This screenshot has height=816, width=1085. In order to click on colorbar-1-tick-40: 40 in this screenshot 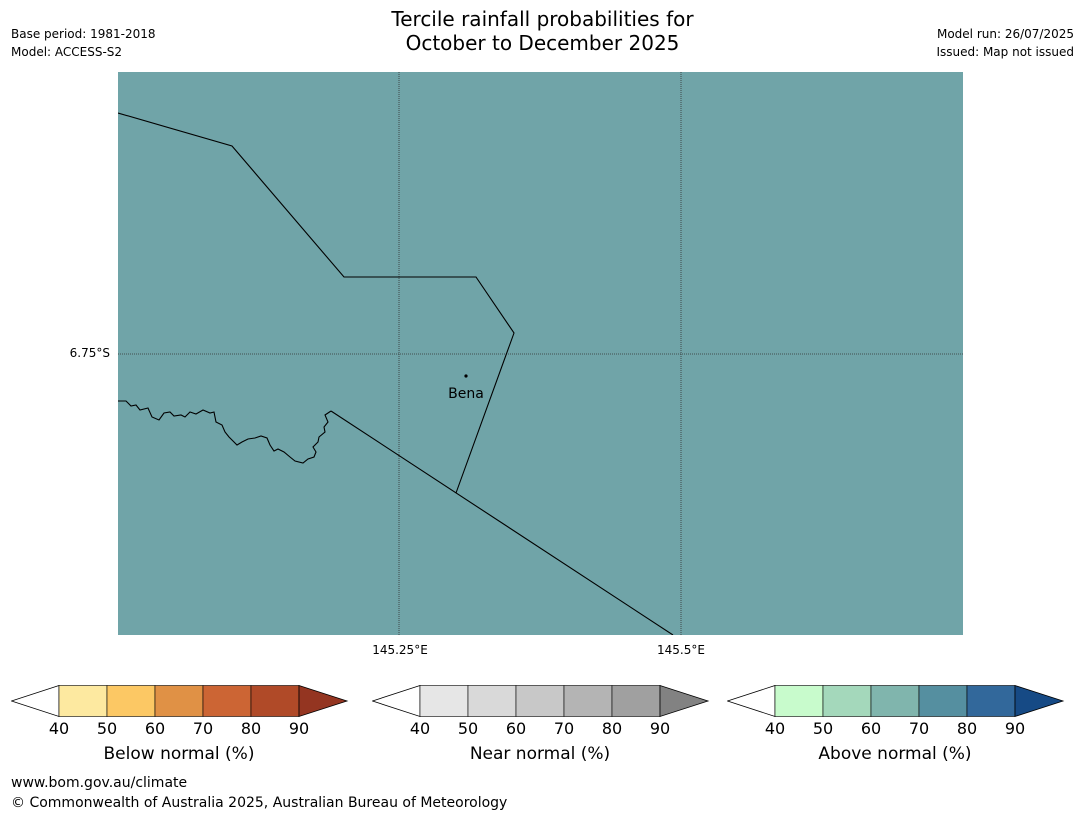, I will do `click(59, 728)`.